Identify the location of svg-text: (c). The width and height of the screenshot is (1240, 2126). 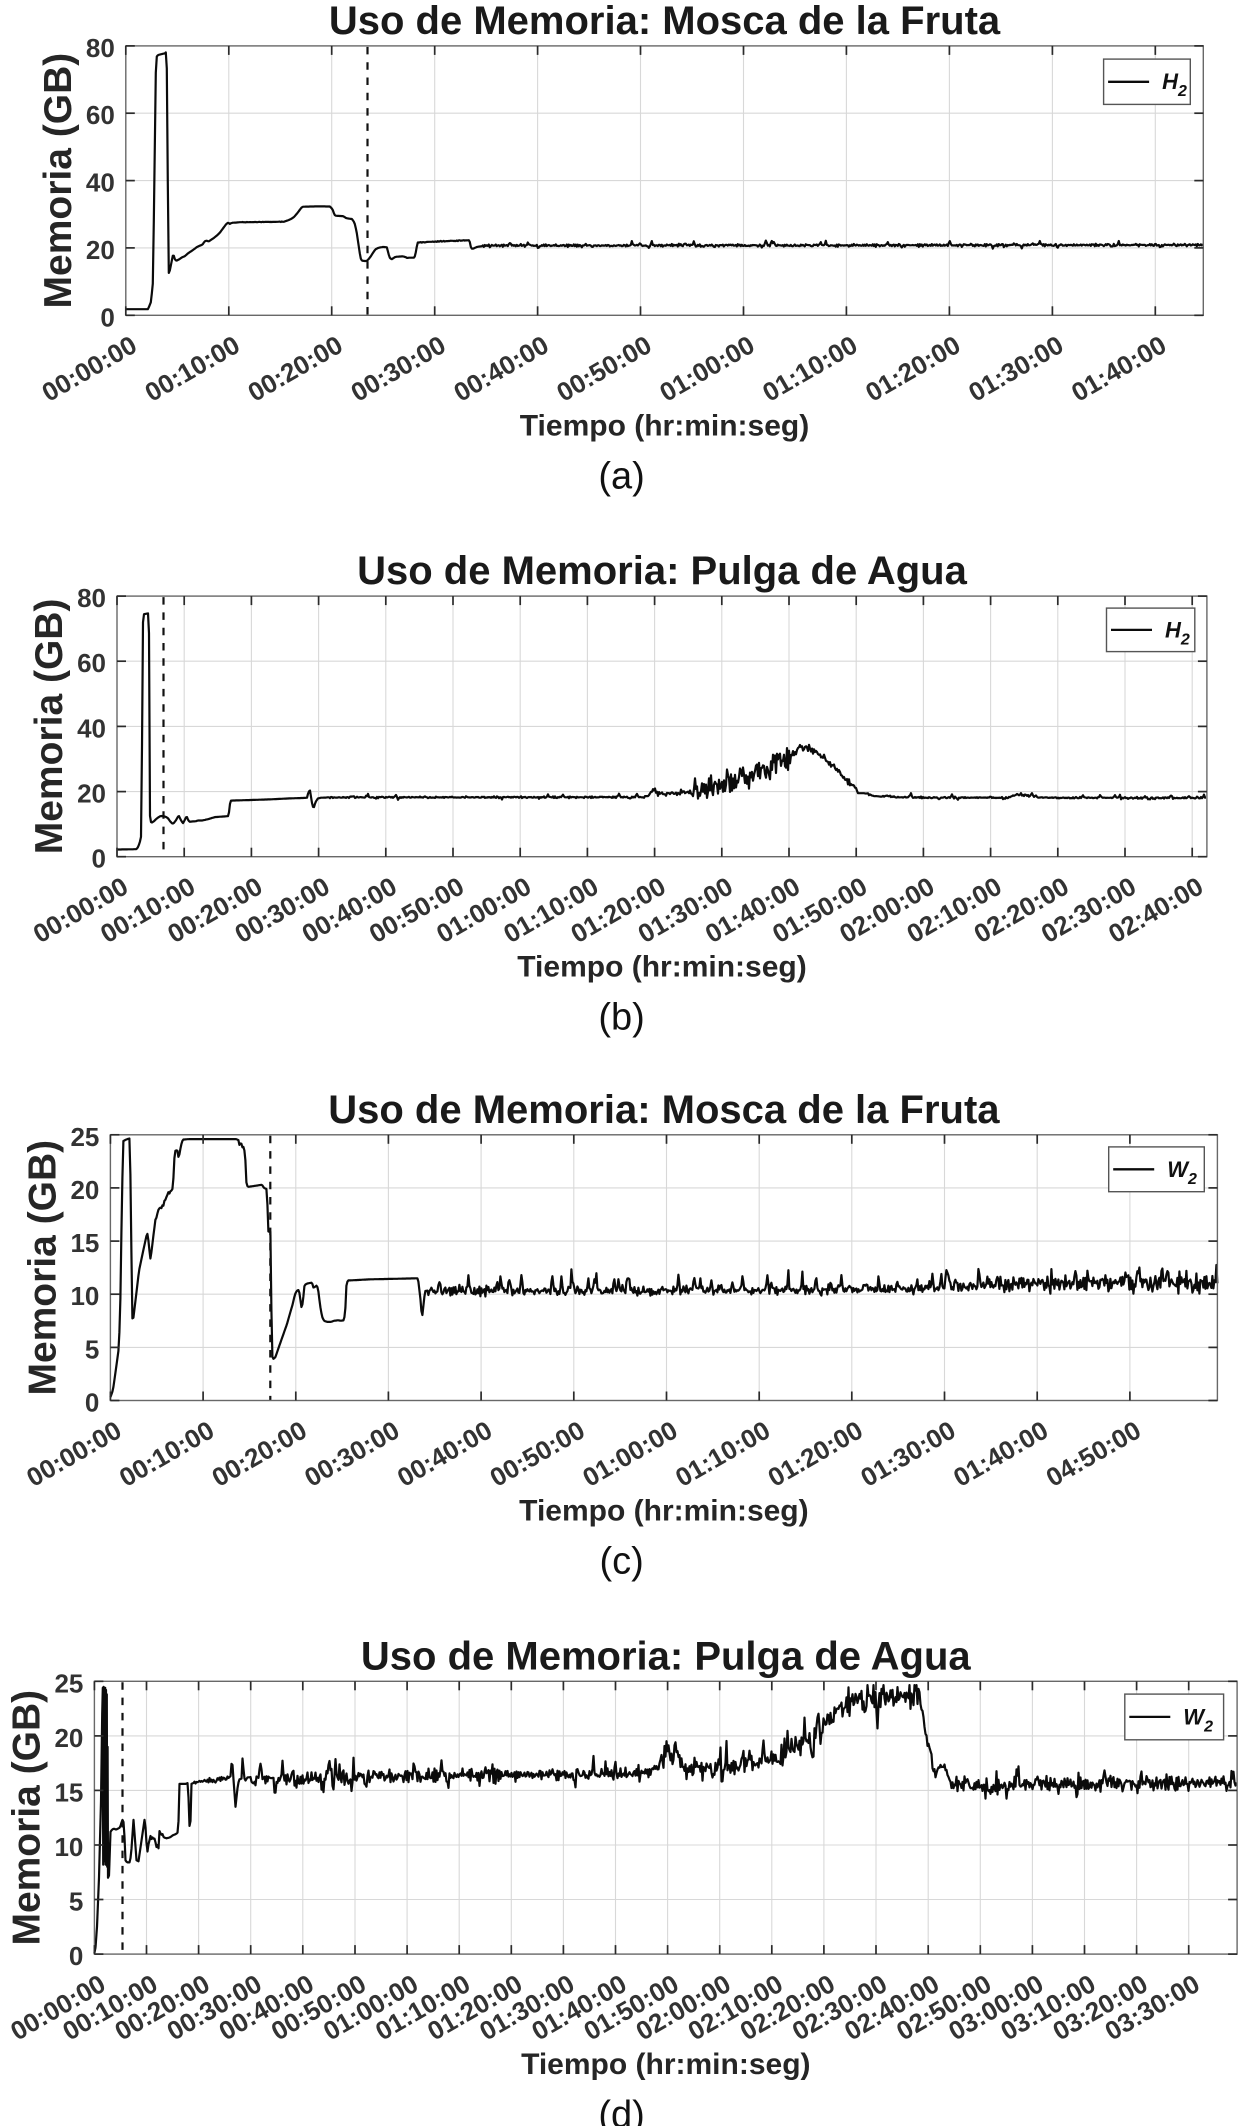
(621, 1562).